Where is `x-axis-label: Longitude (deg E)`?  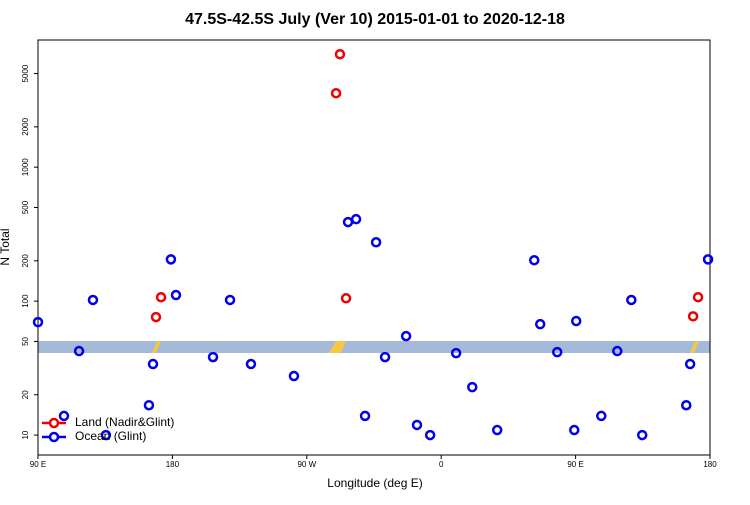
x-axis-label: Longitude (deg E) is located at coordinates (374, 483).